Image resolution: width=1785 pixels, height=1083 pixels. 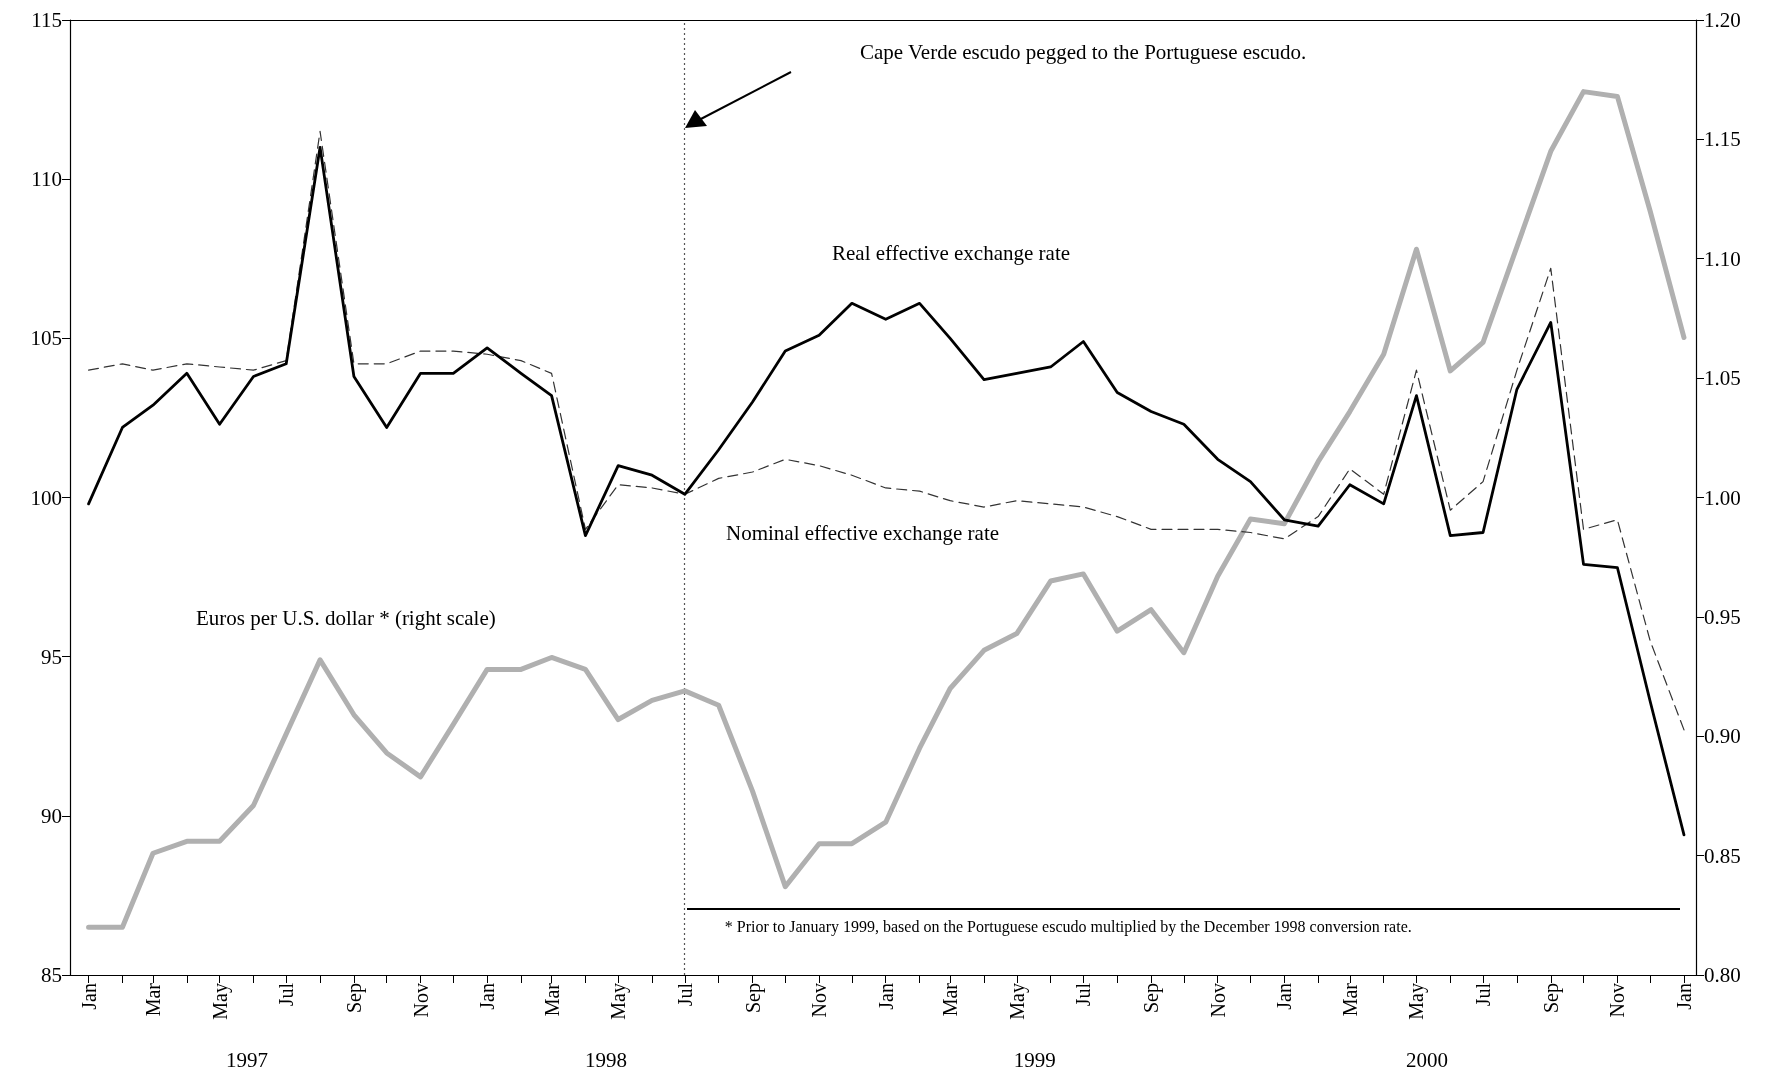 What do you see at coordinates (863, 533) in the screenshot?
I see `series-label: Nominal effective exchange rate` at bounding box center [863, 533].